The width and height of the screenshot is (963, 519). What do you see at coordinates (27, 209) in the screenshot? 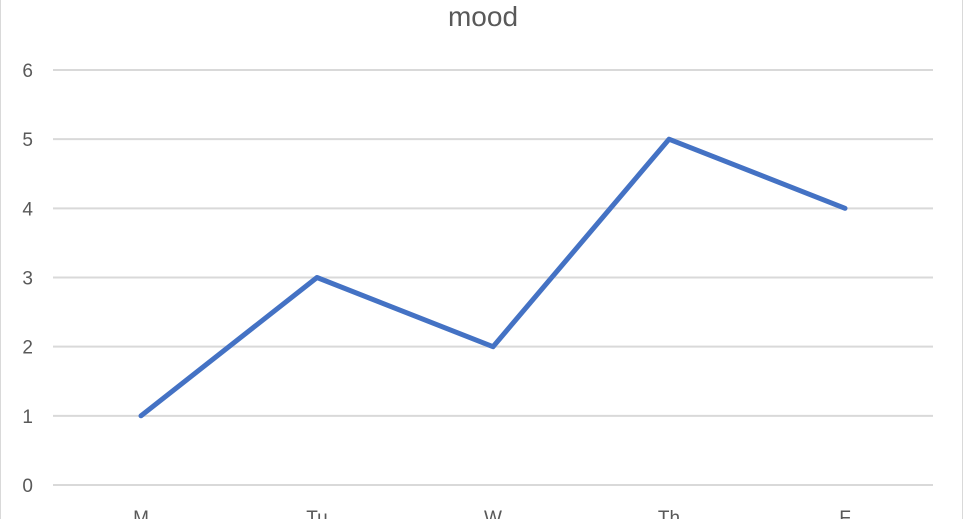
I see `y-tick-label-4: 4` at bounding box center [27, 209].